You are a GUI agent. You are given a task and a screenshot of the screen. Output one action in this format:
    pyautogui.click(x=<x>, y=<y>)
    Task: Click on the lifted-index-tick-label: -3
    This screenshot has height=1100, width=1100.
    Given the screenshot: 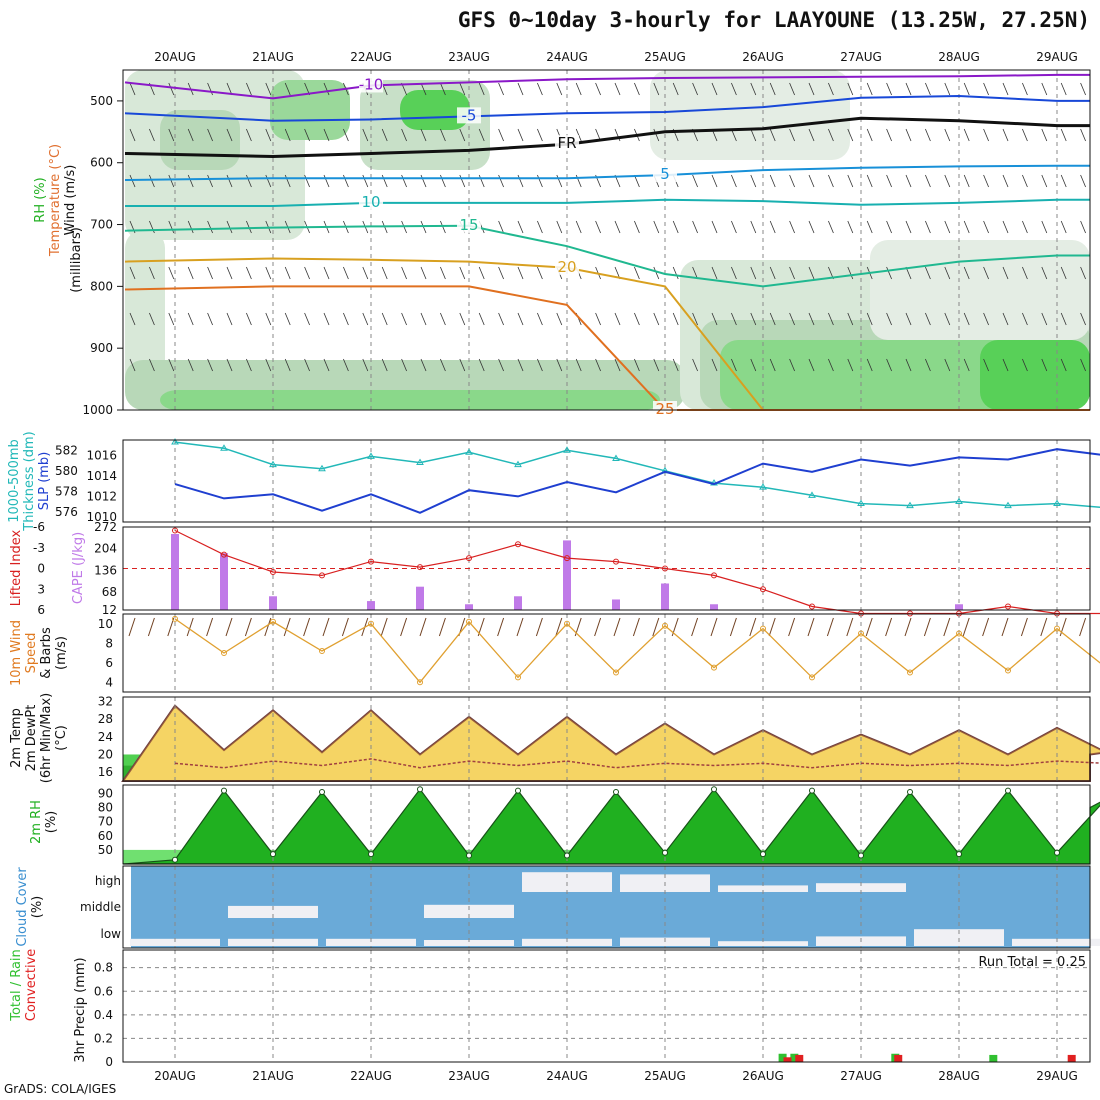 What is the action you would take?
    pyautogui.click(x=39, y=548)
    